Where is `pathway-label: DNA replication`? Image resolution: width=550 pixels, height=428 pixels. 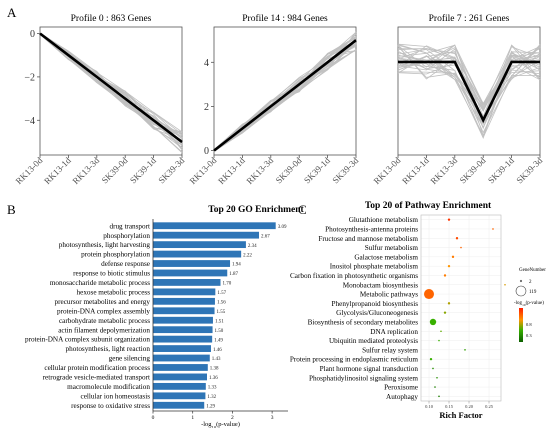 pathway-label: DNA replication is located at coordinates (394, 332).